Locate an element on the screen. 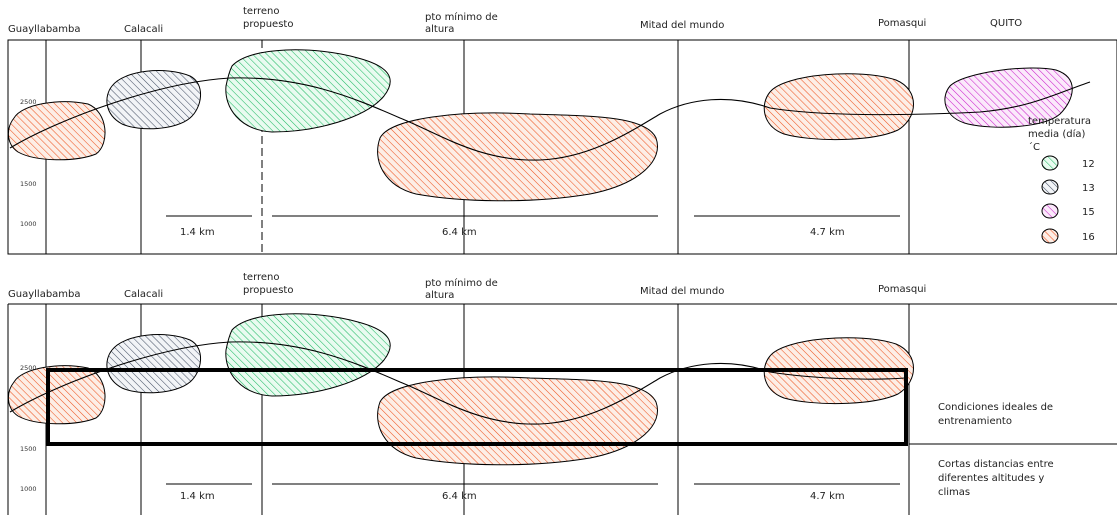 The image size is (1117, 515). legend-value: 12 is located at coordinates (1088, 164).